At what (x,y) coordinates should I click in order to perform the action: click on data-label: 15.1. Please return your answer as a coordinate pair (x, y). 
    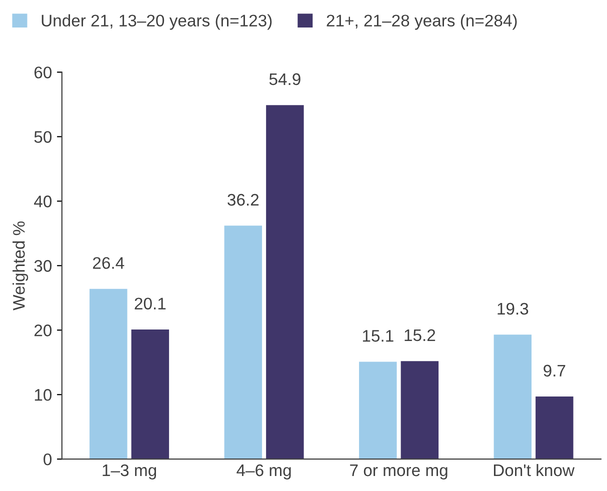
    Looking at the image, I should click on (378, 336).